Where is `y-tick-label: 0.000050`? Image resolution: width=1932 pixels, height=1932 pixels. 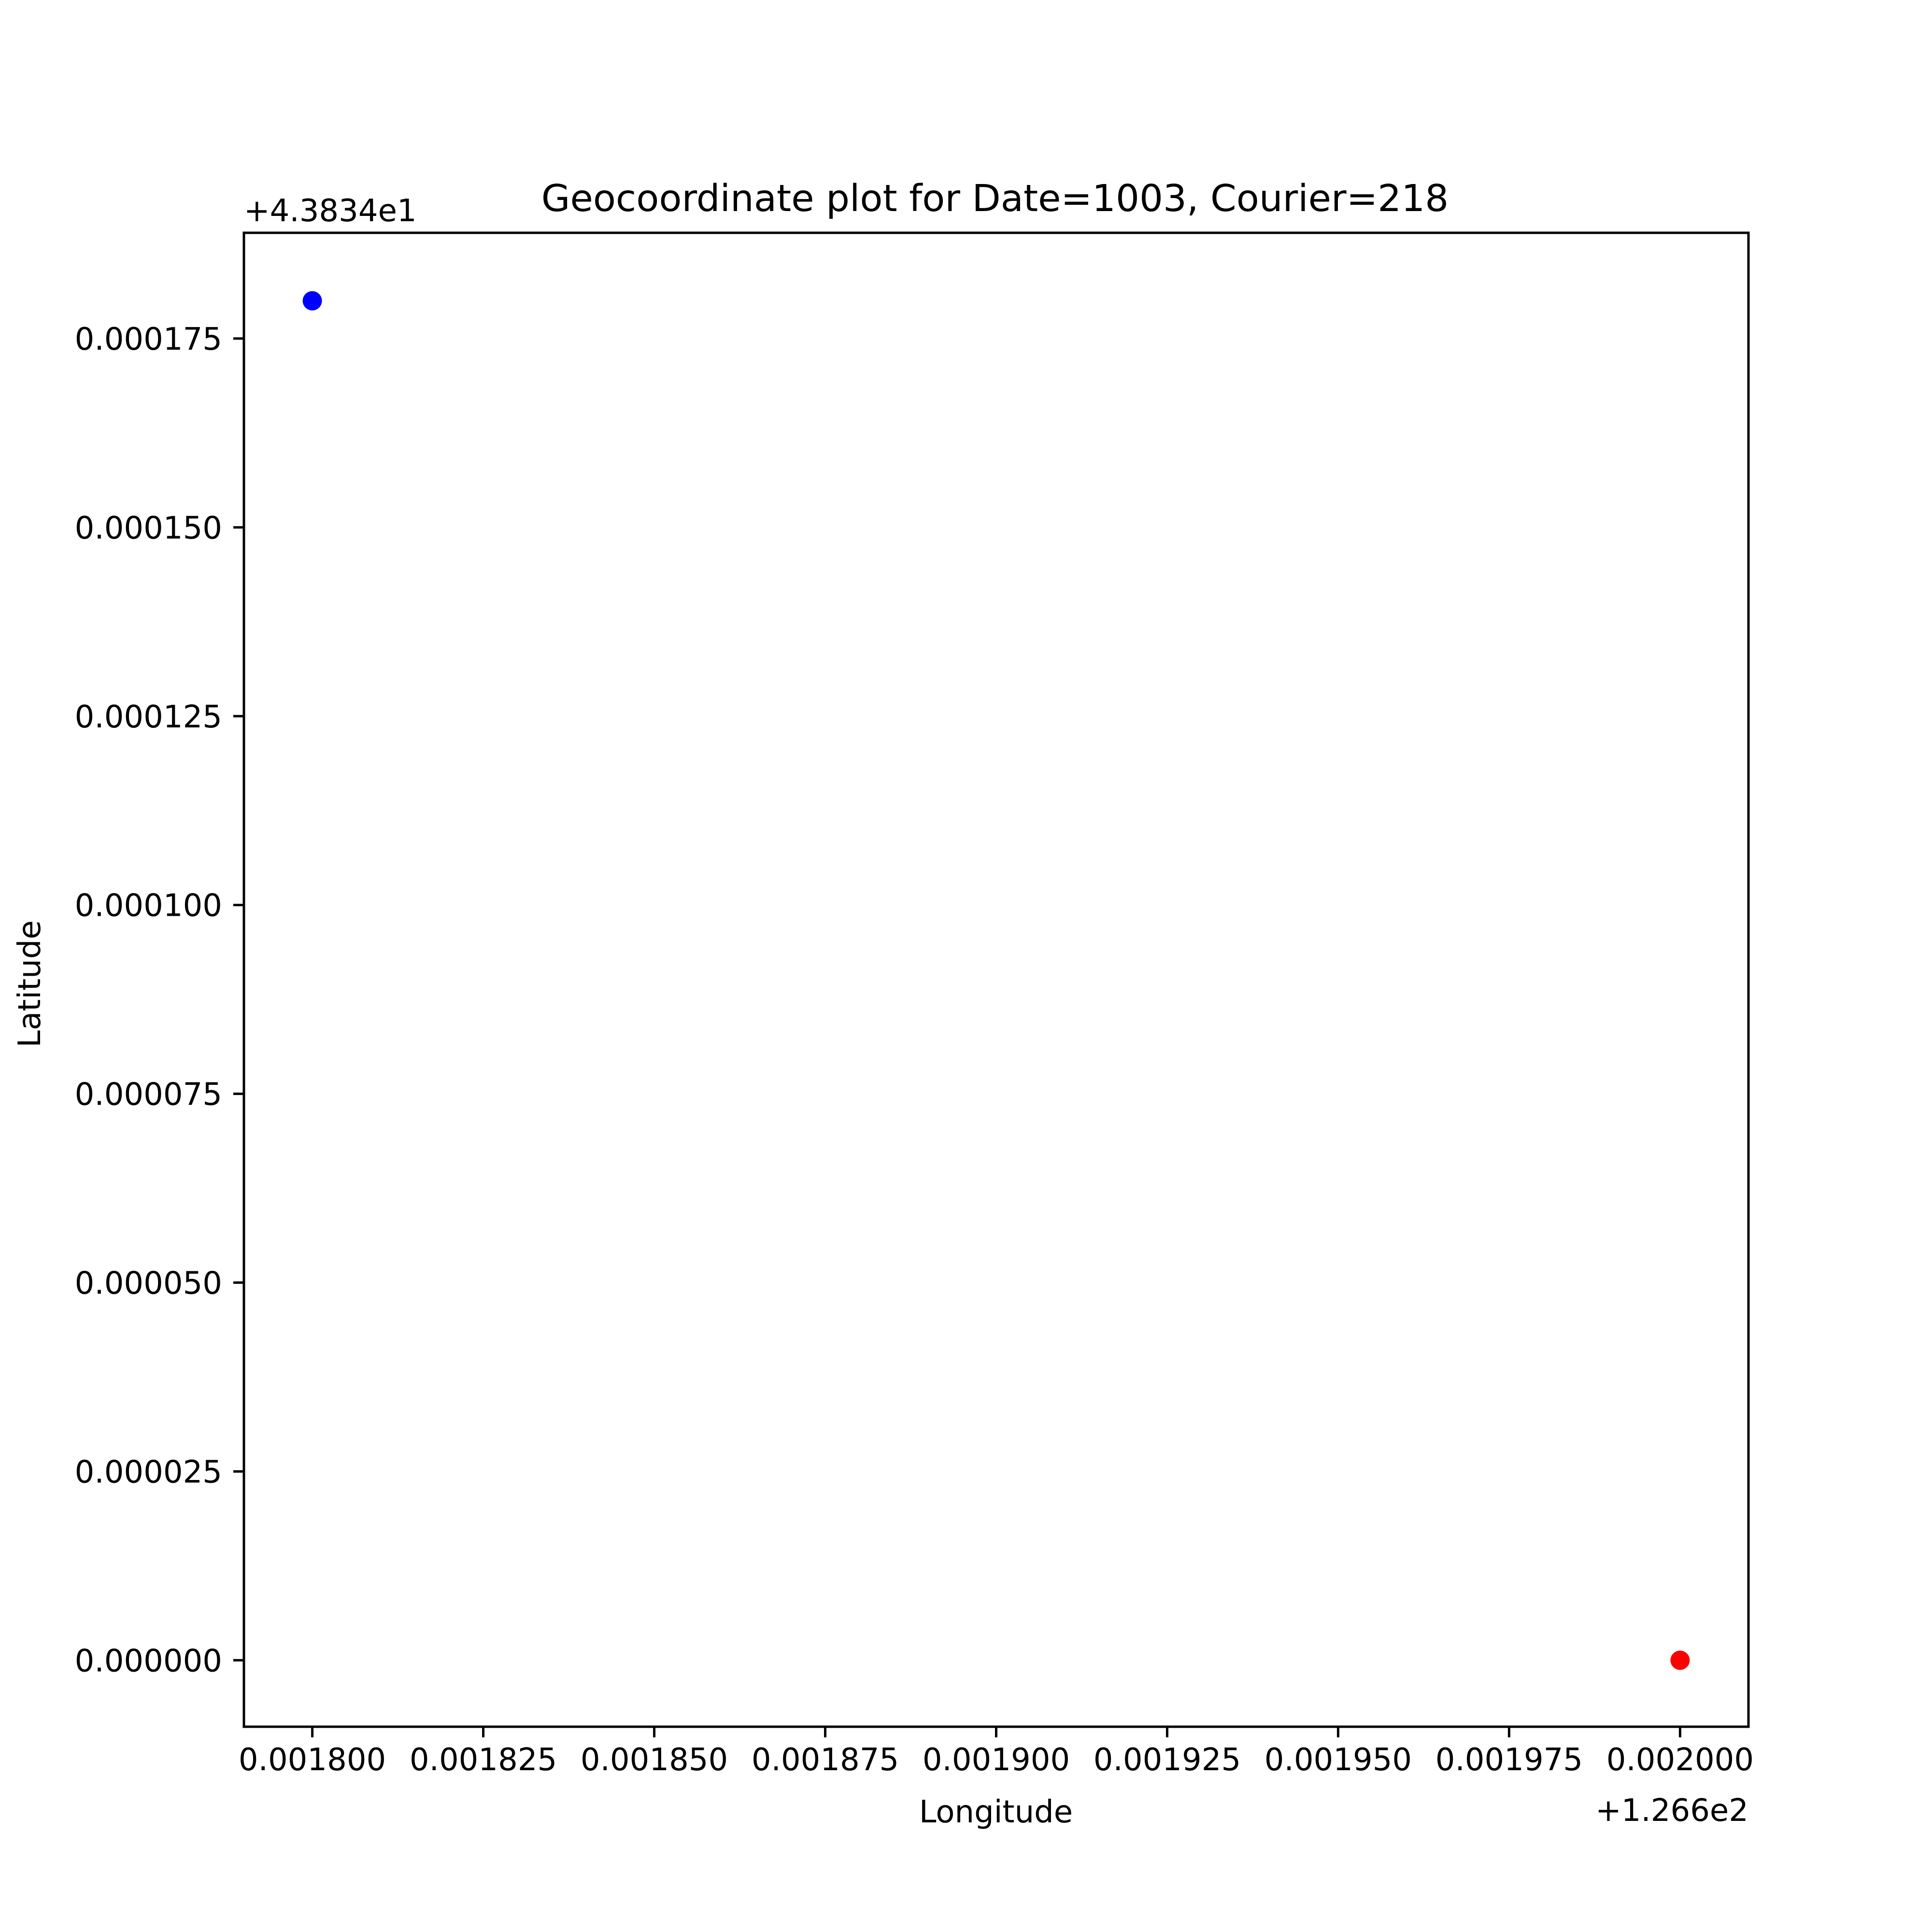 y-tick-label: 0.000050 is located at coordinates (148, 1284).